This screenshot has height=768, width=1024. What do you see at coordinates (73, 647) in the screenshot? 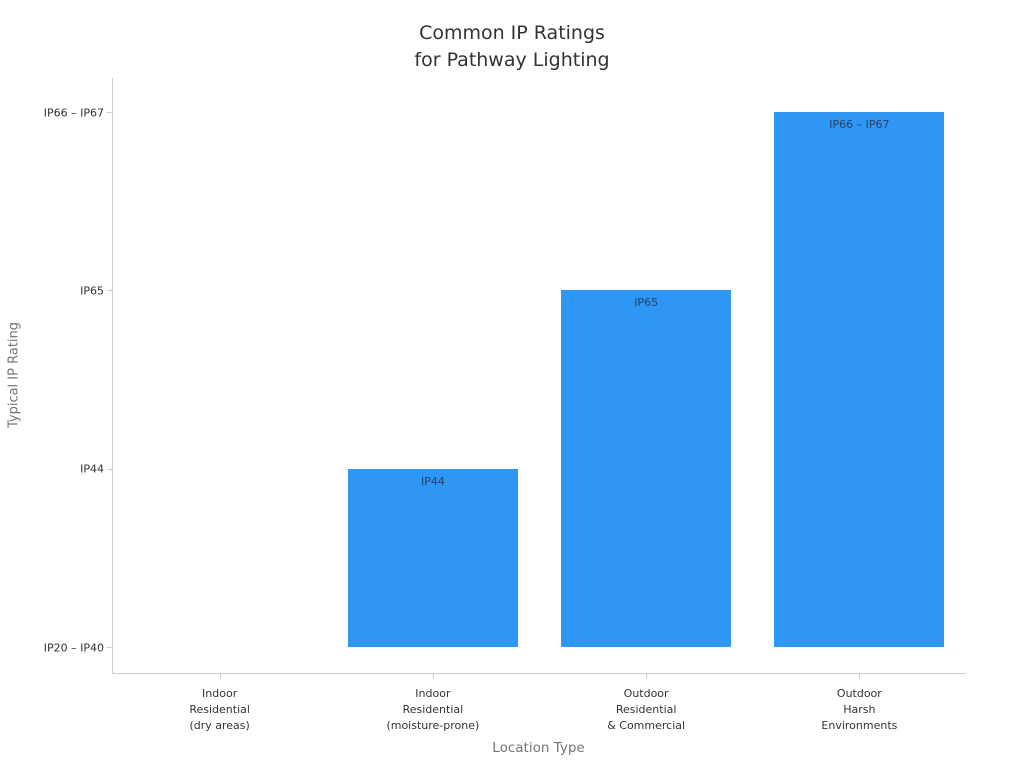
I see `y-tick-label: IP20 – IP40` at bounding box center [73, 647].